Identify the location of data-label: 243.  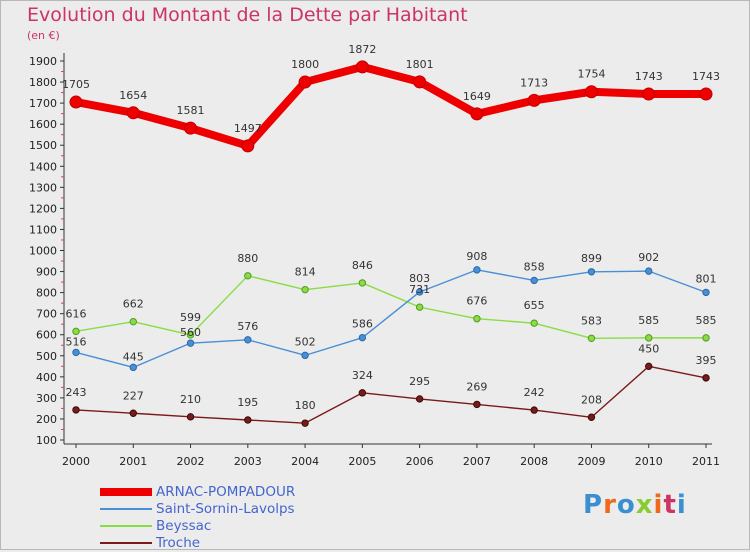
(76, 392).